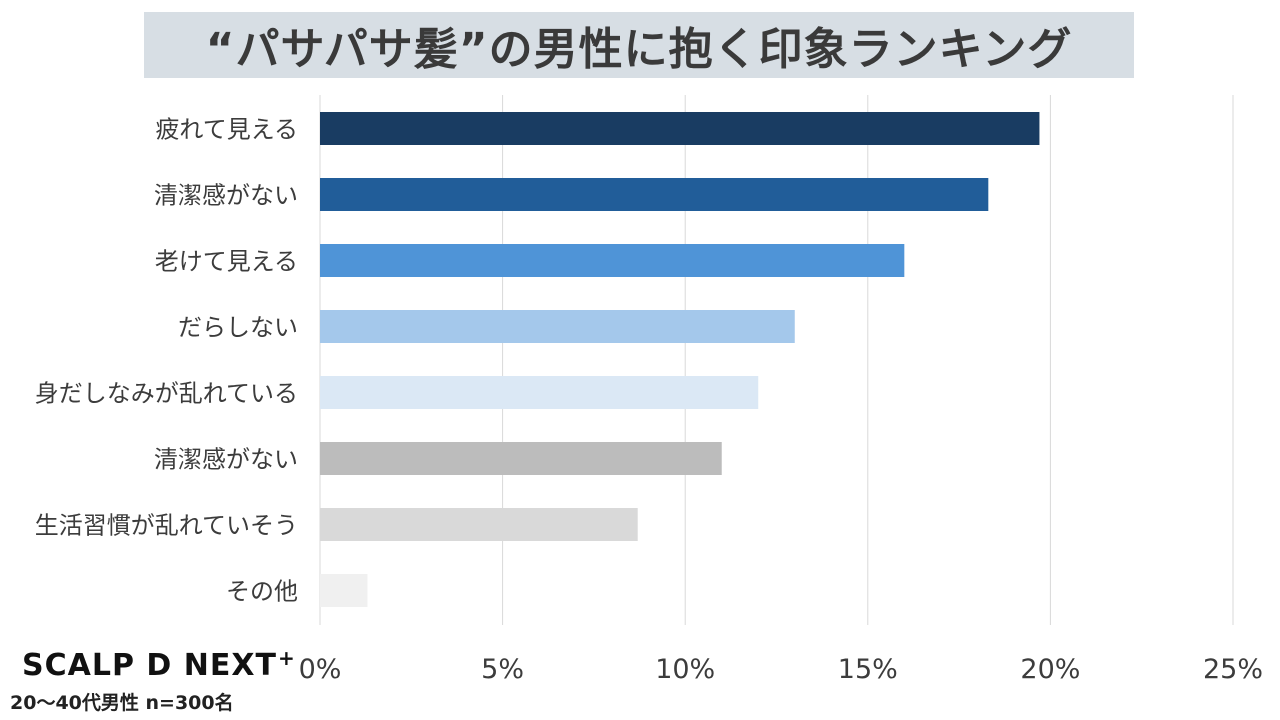 The image size is (1280, 720). Describe the element at coordinates (502, 669) in the screenshot. I see `x-tick-label: 5%` at that location.